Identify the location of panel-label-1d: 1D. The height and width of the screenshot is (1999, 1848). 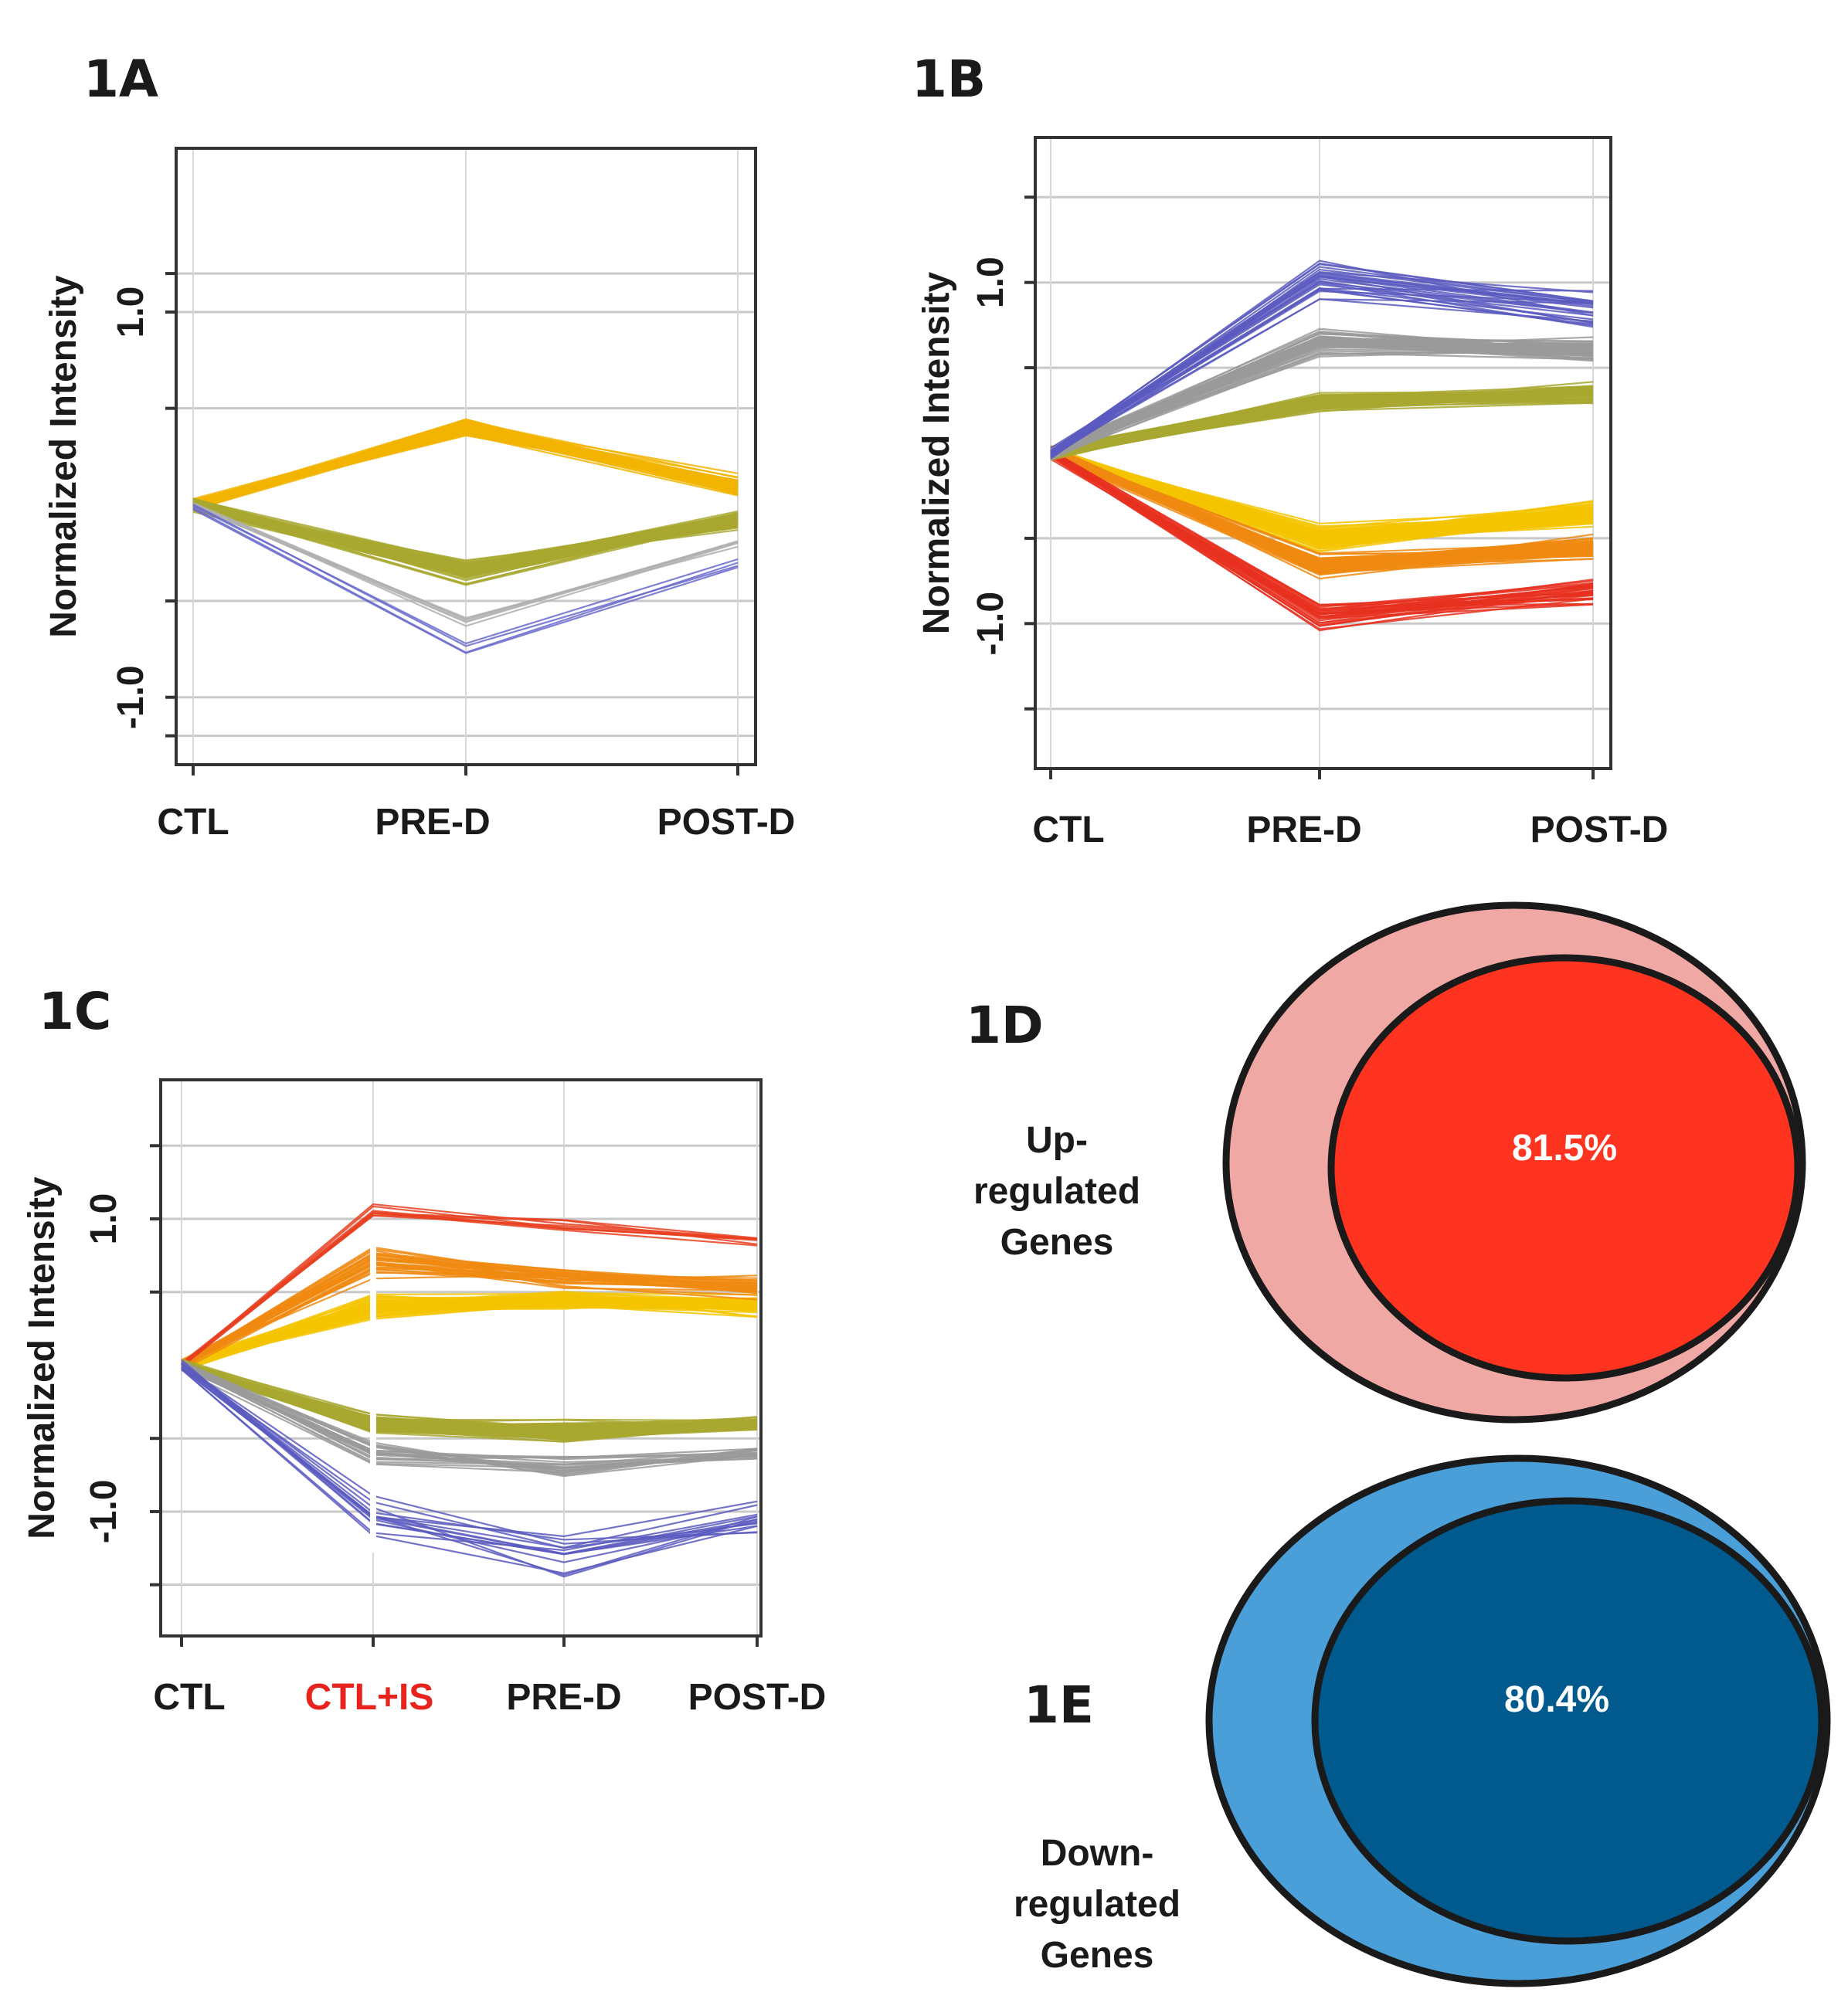
(1005, 1026).